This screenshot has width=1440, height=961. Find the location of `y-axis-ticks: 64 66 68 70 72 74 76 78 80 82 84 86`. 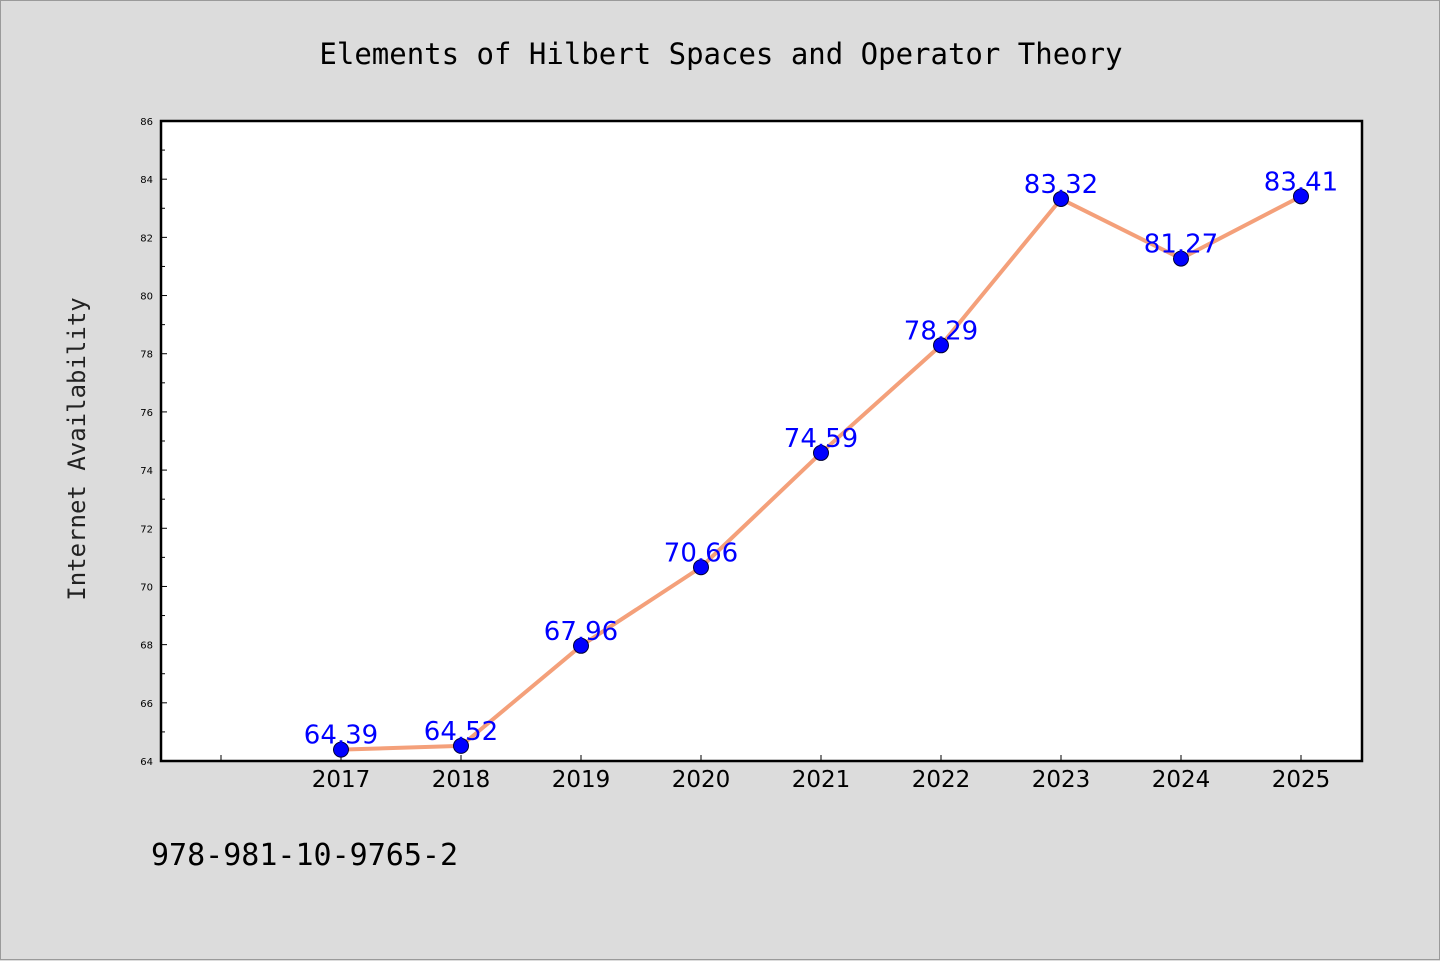

y-axis-ticks: 64 66 68 70 72 74 76 78 80 82 84 86 is located at coordinates (153, 442).